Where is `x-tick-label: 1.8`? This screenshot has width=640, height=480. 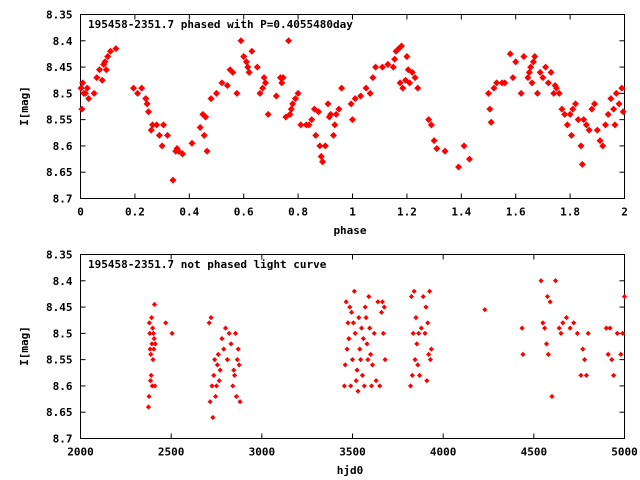 x-tick-label: 1.8 is located at coordinates (570, 212).